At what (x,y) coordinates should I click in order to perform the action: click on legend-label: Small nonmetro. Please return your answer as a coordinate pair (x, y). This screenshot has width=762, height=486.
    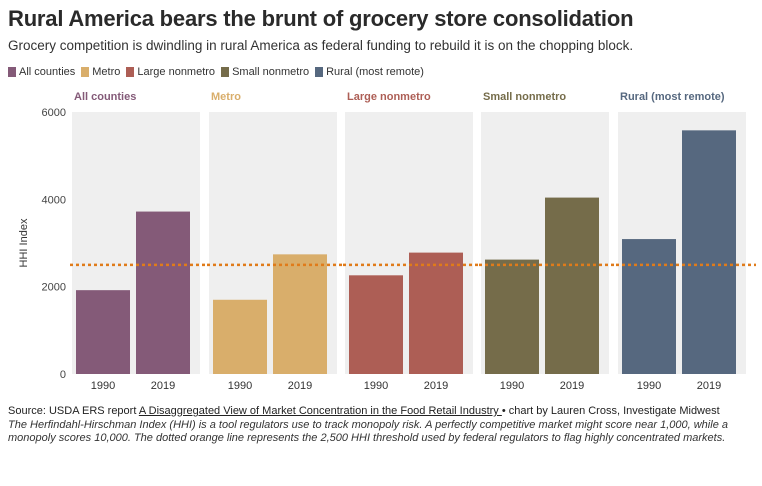
    Looking at the image, I should click on (271, 72).